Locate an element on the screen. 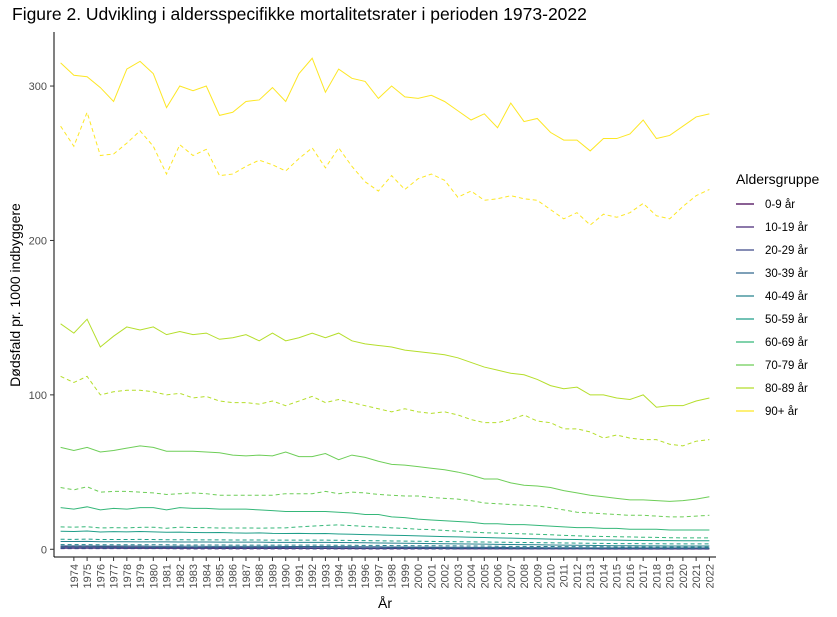 The width and height of the screenshot is (837, 617). series-line-70-79-r-solid is located at coordinates (385, 473).